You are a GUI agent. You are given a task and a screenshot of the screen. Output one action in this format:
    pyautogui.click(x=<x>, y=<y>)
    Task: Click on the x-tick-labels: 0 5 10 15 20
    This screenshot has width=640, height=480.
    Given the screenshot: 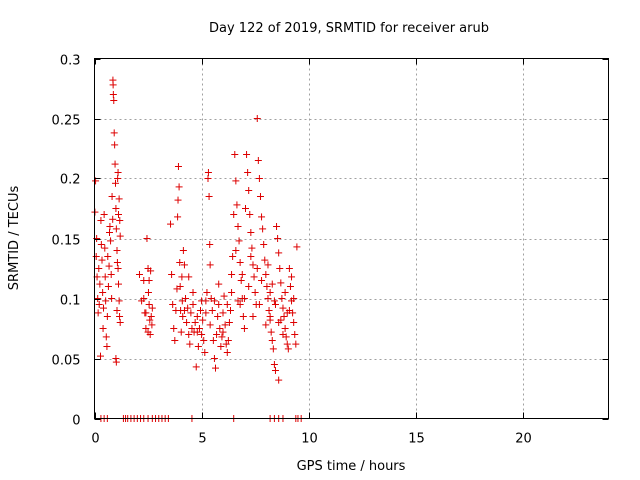 What is the action you would take?
    pyautogui.click(x=311, y=439)
    